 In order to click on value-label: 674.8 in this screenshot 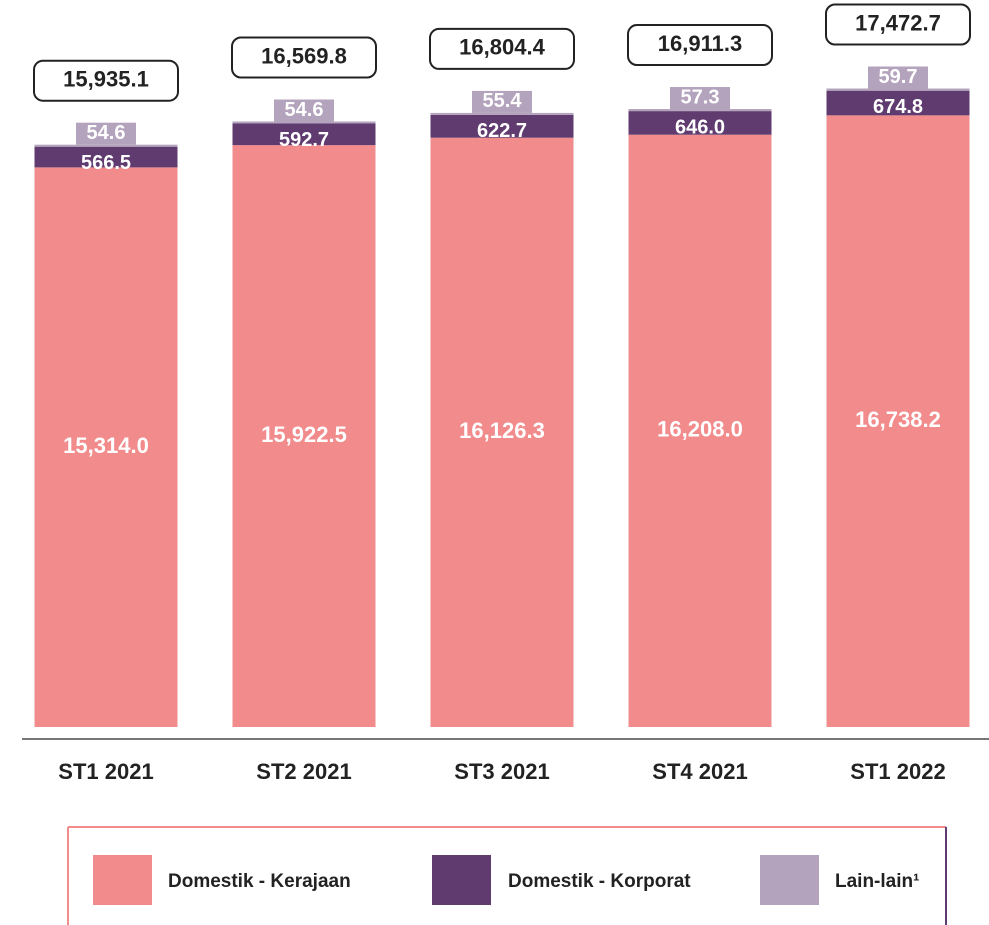, I will do `click(898, 107)`.